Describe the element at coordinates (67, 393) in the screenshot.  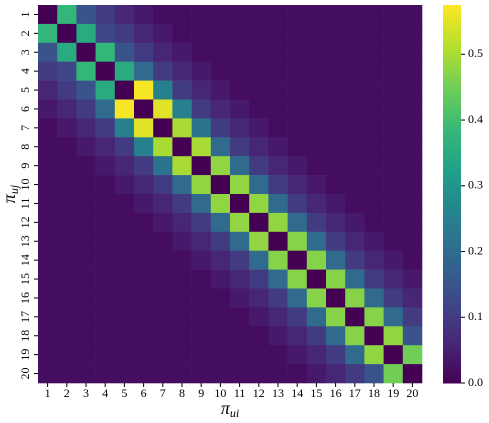
I see `x-tick-label: 2` at that location.